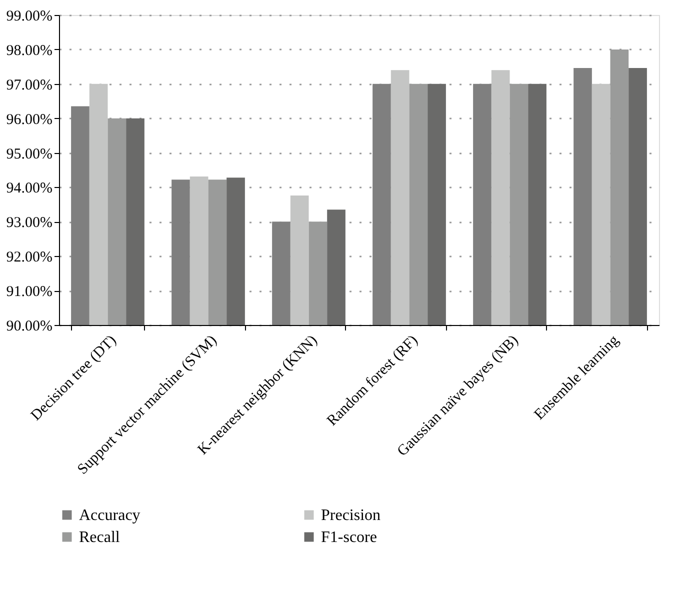 The width and height of the screenshot is (700, 610). What do you see at coordinates (109, 515) in the screenshot?
I see `legend-label: Accuracy` at bounding box center [109, 515].